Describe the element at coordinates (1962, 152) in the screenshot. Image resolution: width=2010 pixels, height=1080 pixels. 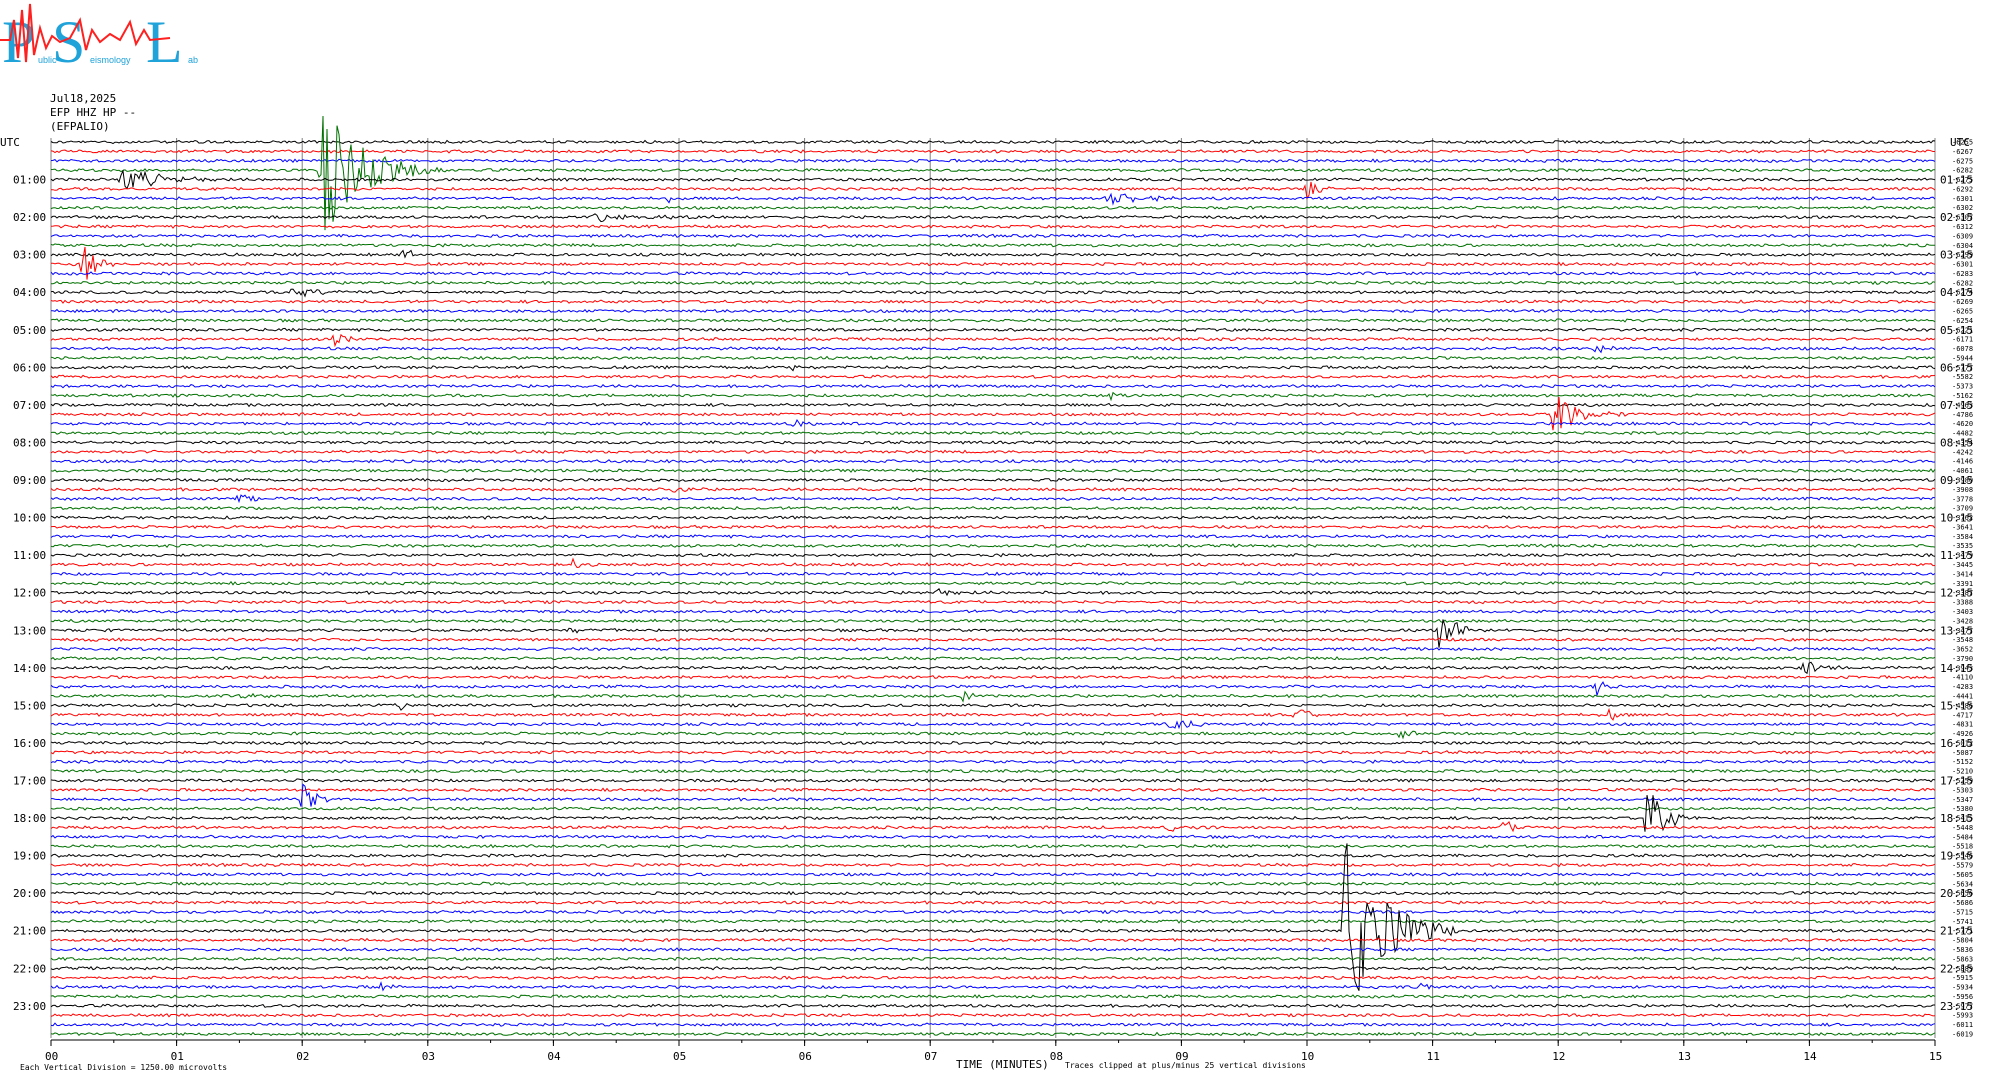
I see `trace-offset-label: -6267` at that location.